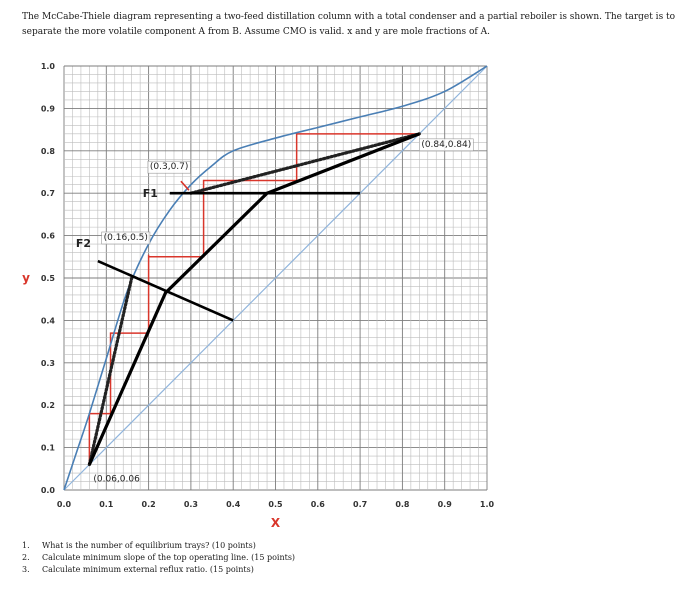  What do you see at coordinates (48, 363) in the screenshot?
I see `y-tick-label: 0.3` at bounding box center [48, 363].